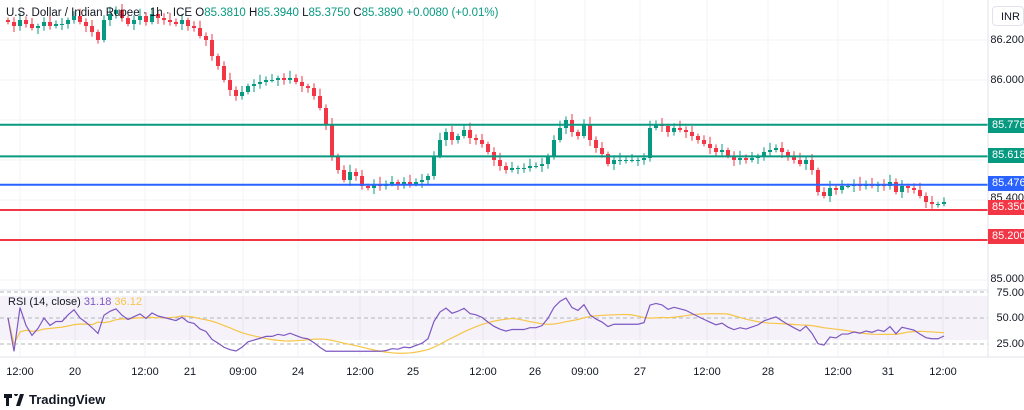  I want to click on high-value: 85.3940, so click(278, 13).